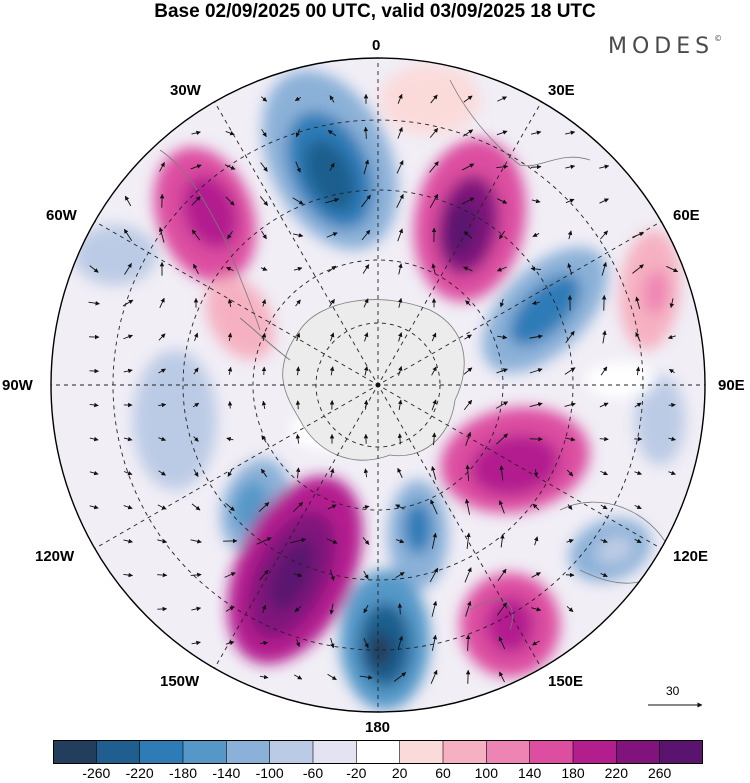  Describe the element at coordinates (566, 681) in the screenshot. I see `lon-label-150e: 150E` at that location.